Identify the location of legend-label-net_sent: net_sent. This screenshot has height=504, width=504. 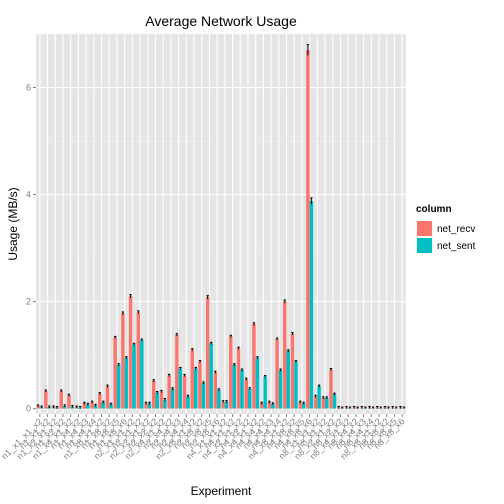
(456, 246).